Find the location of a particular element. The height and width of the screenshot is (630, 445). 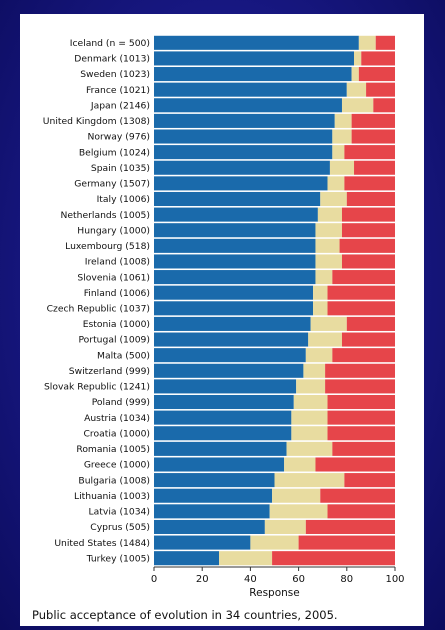

category-label: Denmark (1013) is located at coordinates (112, 59).